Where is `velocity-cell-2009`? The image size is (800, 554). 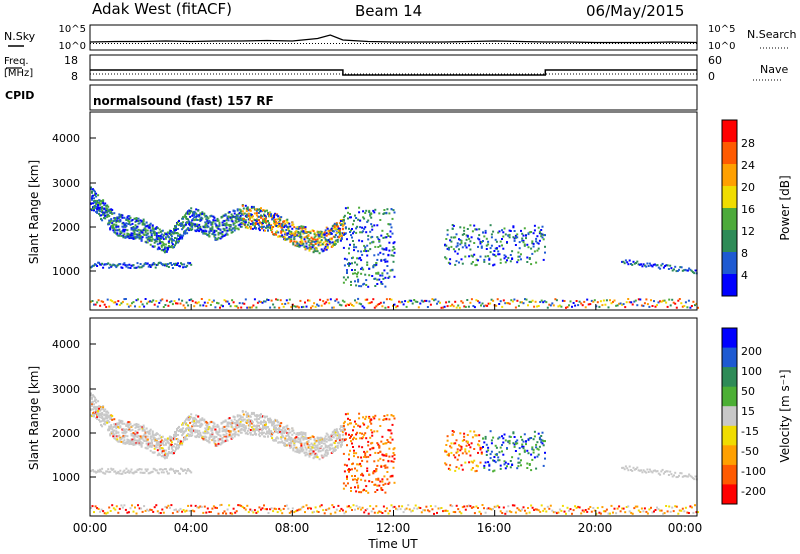
velocity-cell-2009 is located at coordinates (242, 426).